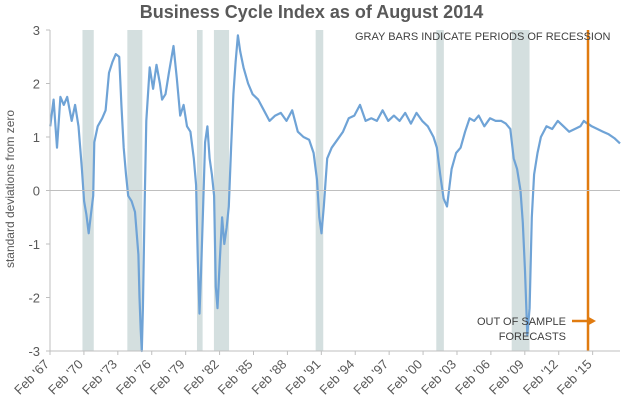 This screenshot has width=623, height=404. I want to click on chart-title: Business Cycle Index as of August 2014, so click(311, 12).